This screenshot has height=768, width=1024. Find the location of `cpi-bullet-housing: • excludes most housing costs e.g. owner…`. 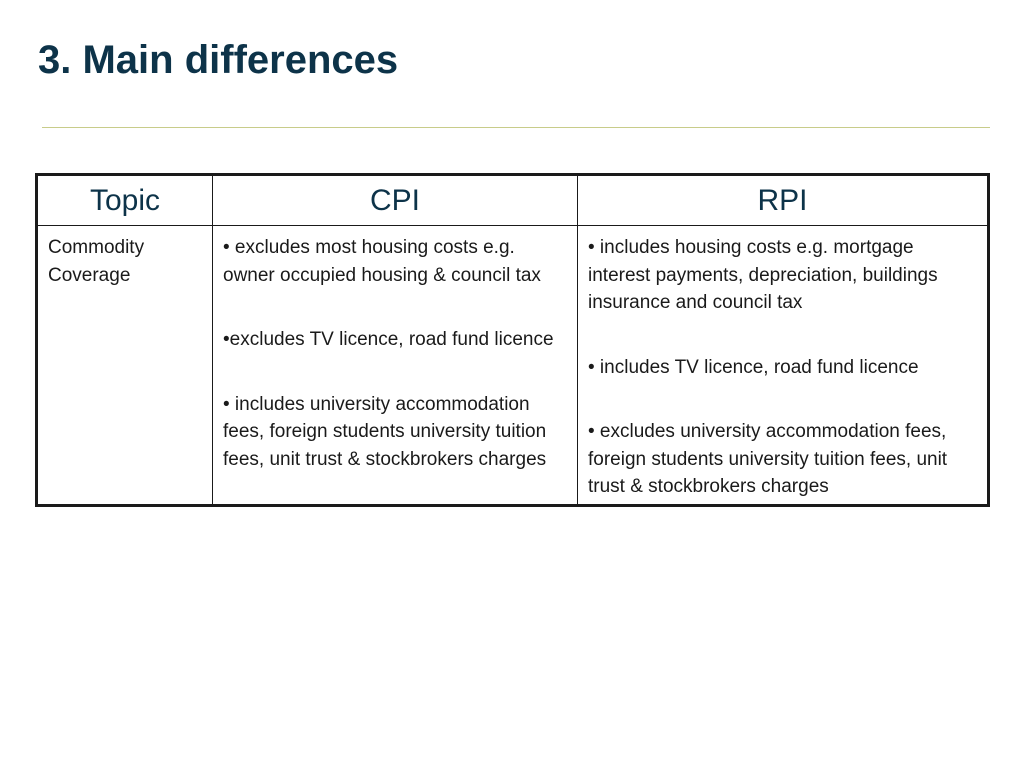

cpi-bullet-housing: • excludes most housing costs e.g. owner… is located at coordinates (382, 261).